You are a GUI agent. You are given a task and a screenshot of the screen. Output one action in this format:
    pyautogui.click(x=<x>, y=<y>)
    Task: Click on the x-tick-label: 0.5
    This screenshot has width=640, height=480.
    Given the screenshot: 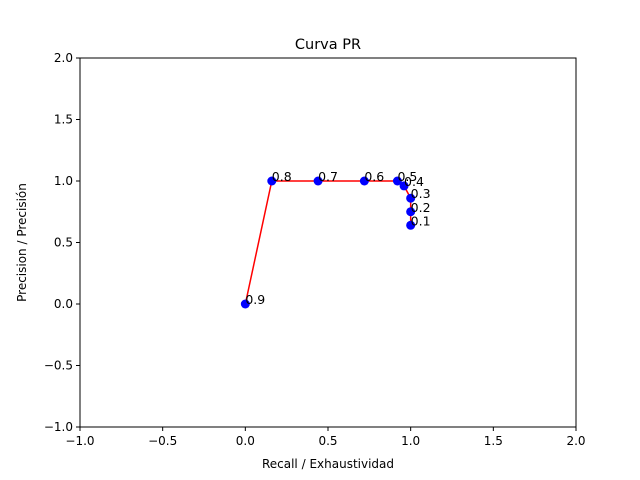 What is the action you would take?
    pyautogui.click(x=327, y=441)
    